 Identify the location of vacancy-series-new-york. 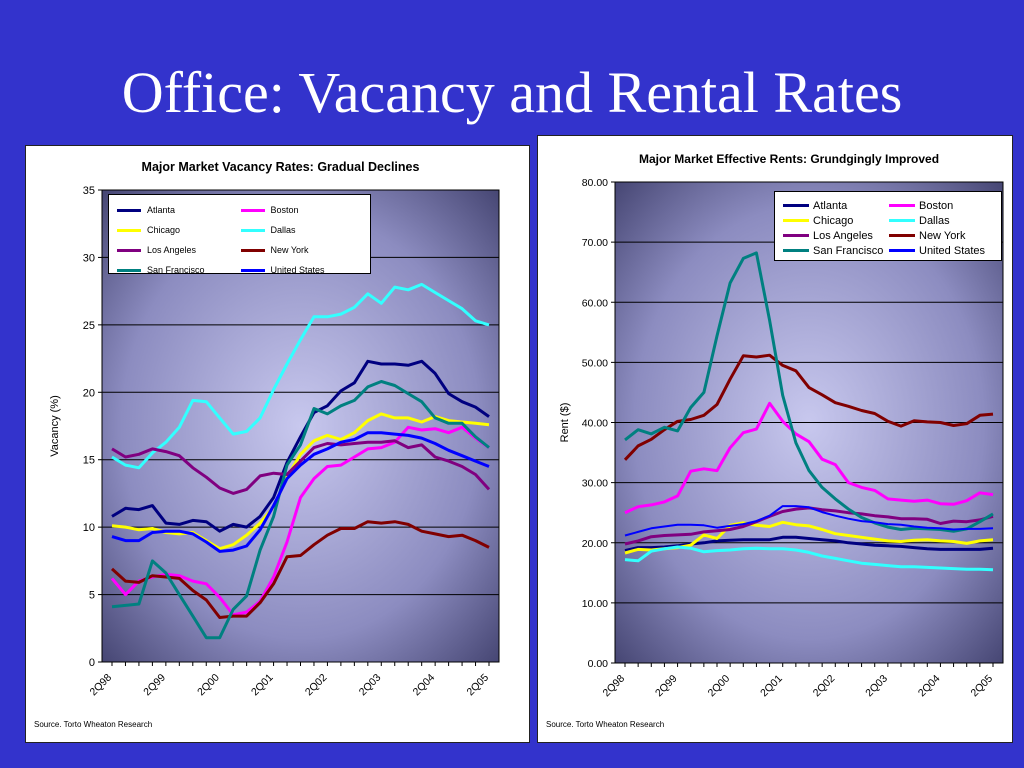
(300, 569).